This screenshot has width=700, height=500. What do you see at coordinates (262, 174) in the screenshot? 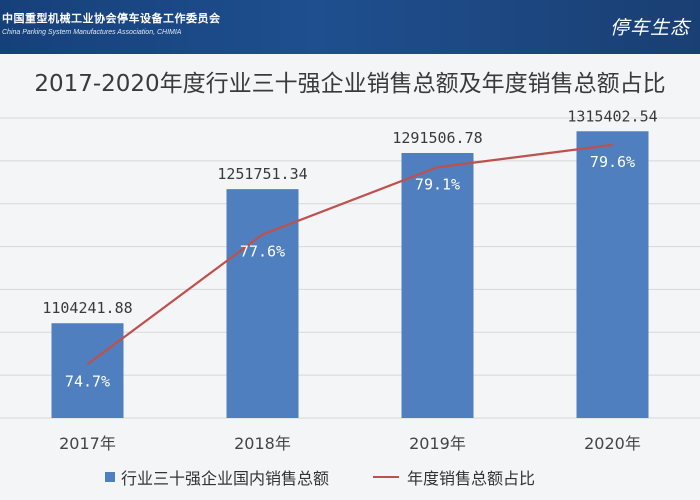
I see `bar-value-label: 1251751.34` at bounding box center [262, 174].